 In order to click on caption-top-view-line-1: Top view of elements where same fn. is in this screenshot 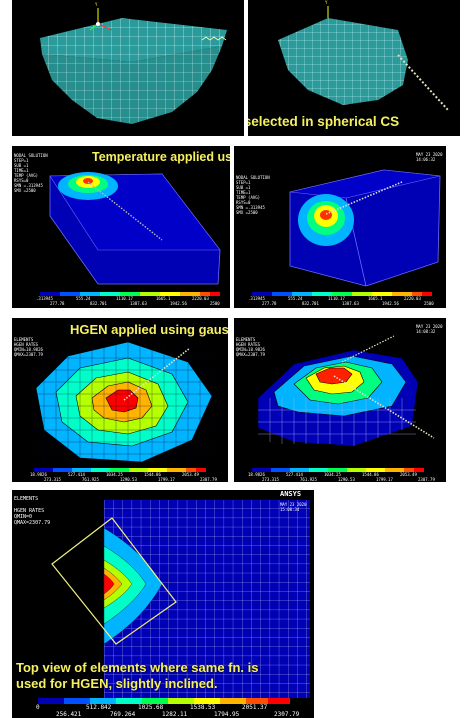, I will do `click(137, 667)`.